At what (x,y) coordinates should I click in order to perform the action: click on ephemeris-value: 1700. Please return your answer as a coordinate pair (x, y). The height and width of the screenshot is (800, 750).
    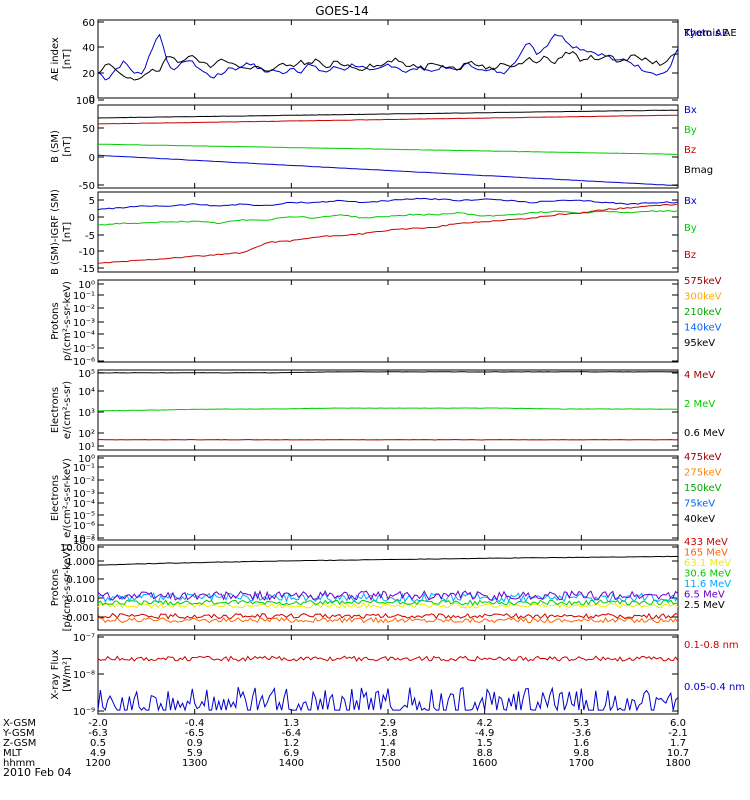
    Looking at the image, I should click on (581, 763).